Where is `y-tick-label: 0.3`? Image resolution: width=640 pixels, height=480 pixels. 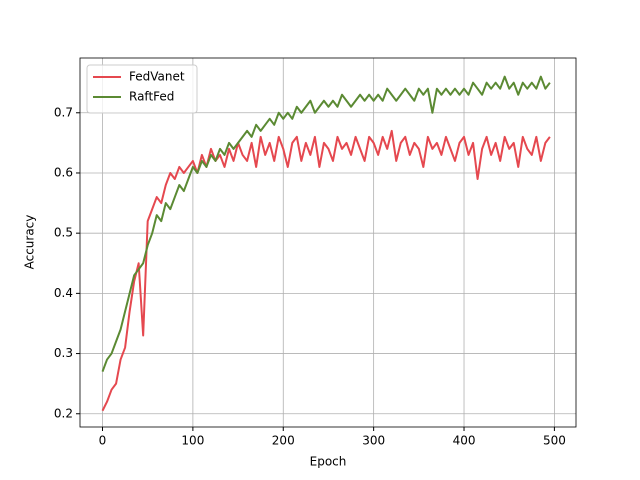 y-tick-label: 0.3 is located at coordinates (63, 353).